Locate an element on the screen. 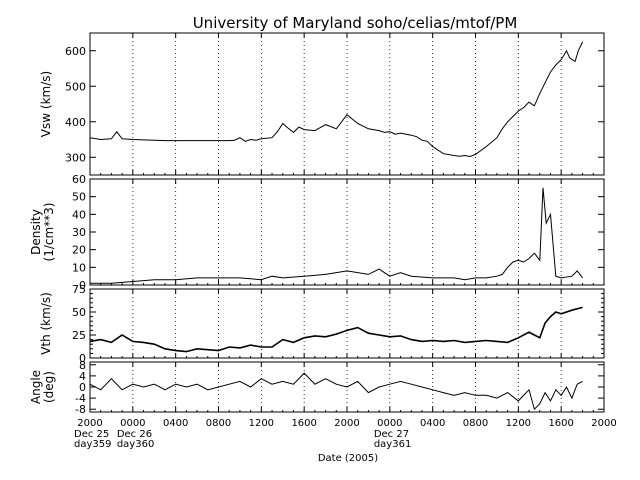 Image resolution: width=640 pixels, height=480 pixels. y-tick-label: 75 is located at coordinates (79, 289).